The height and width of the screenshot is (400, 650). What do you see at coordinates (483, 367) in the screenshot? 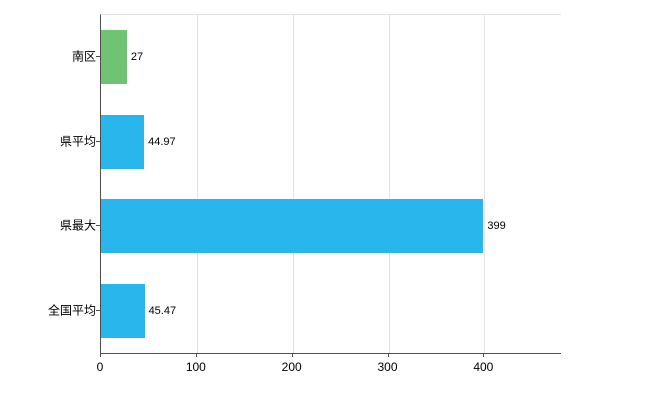
I see `x-axis-tick-label: 400` at bounding box center [483, 367].